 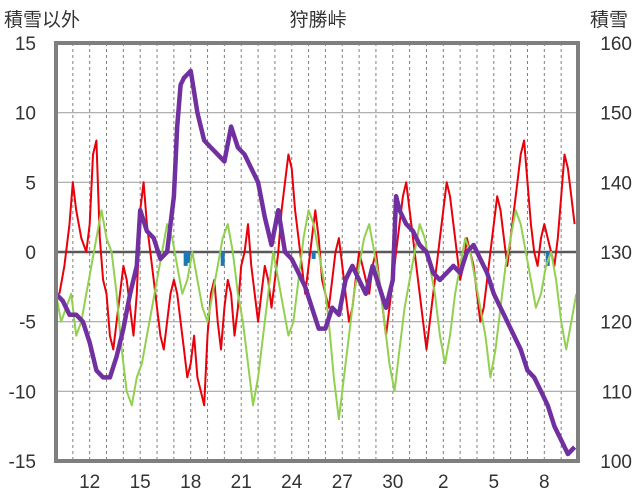 I want to click on left-tick-label: -15, so click(x=22, y=462).